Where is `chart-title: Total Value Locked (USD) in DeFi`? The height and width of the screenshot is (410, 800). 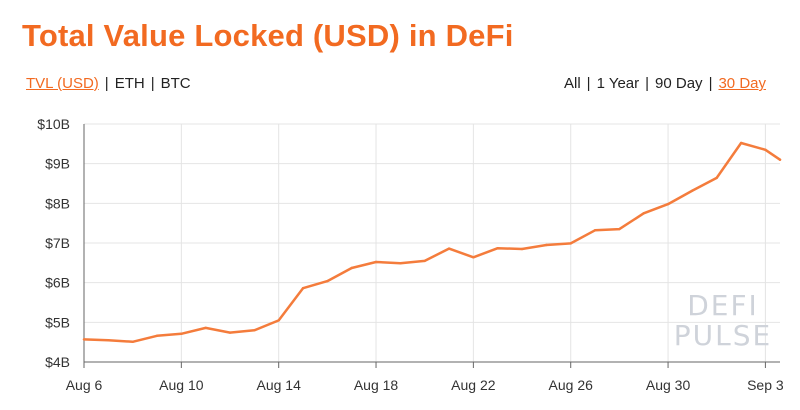
chart-title: Total Value Locked (USD) in DeFi is located at coordinates (268, 35).